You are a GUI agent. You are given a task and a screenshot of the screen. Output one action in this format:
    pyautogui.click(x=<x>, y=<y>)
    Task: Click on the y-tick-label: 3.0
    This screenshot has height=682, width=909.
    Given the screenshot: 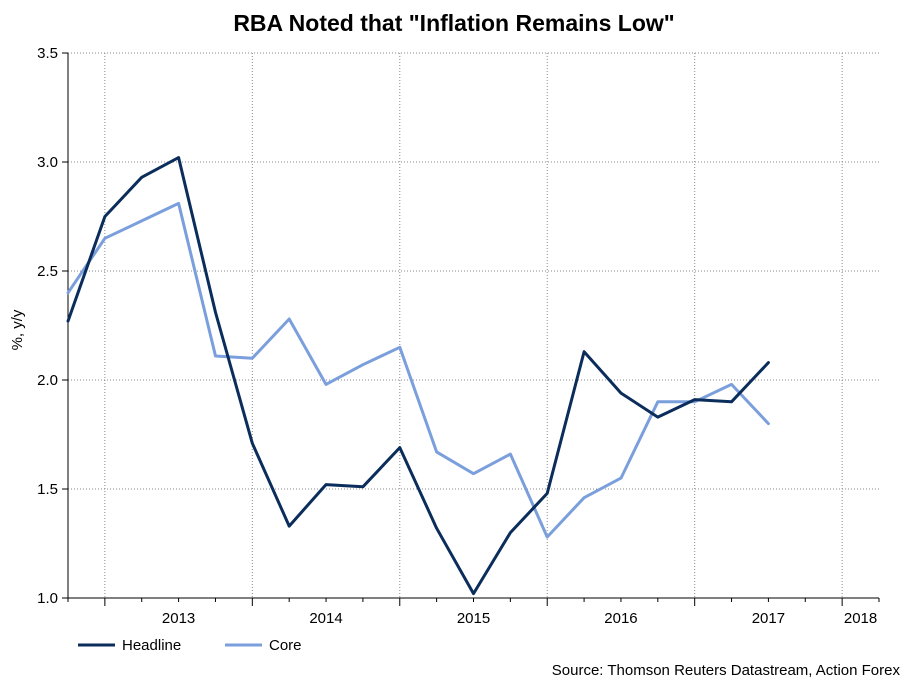 What is the action you would take?
    pyautogui.click(x=47, y=162)
    